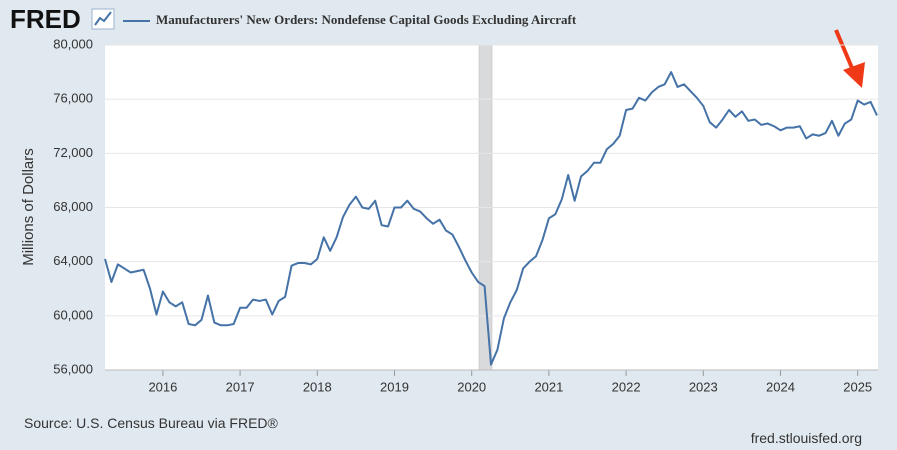  What do you see at coordinates (103, 19) in the screenshot?
I see `logo-icon` at bounding box center [103, 19].